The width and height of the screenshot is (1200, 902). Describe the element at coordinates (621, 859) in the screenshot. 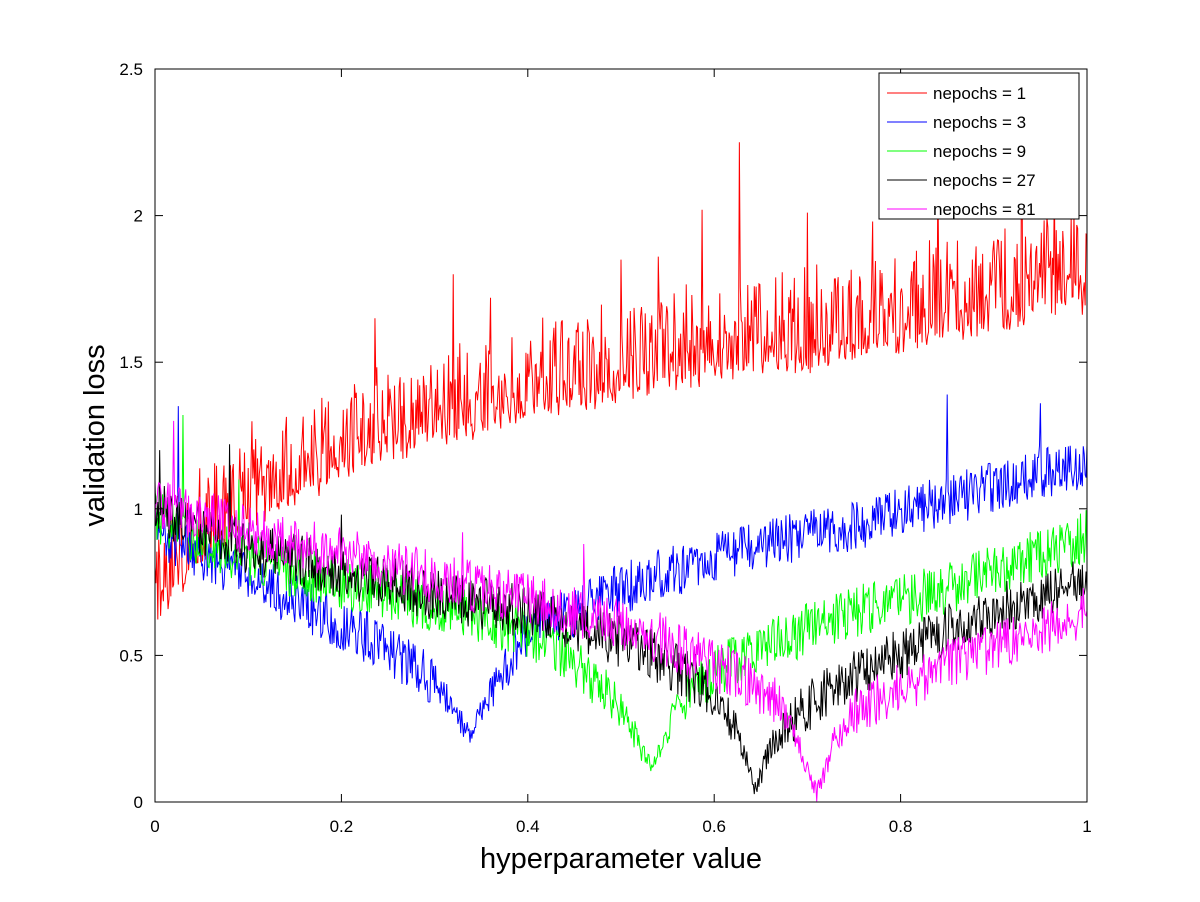

I see `x-axis-label: hyperparameter value` at that location.